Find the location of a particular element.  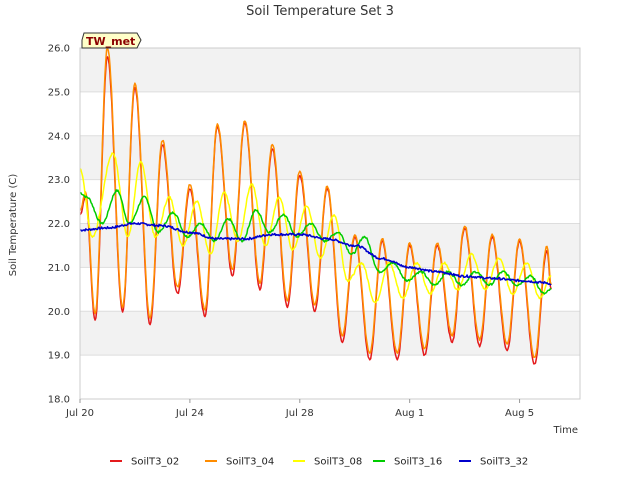

legend-item-soilt3_08: SoilT3_08 is located at coordinates (327, 462).